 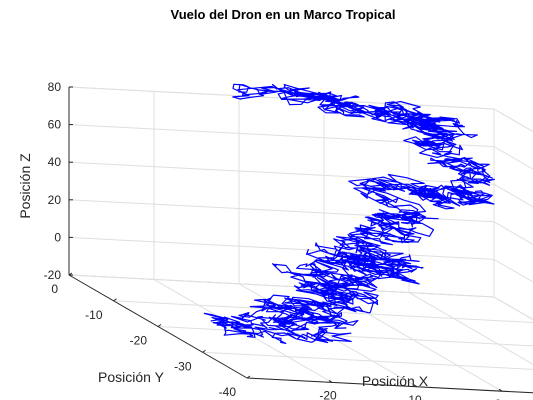 I want to click on z-tick-label: 0, so click(x=57, y=237).